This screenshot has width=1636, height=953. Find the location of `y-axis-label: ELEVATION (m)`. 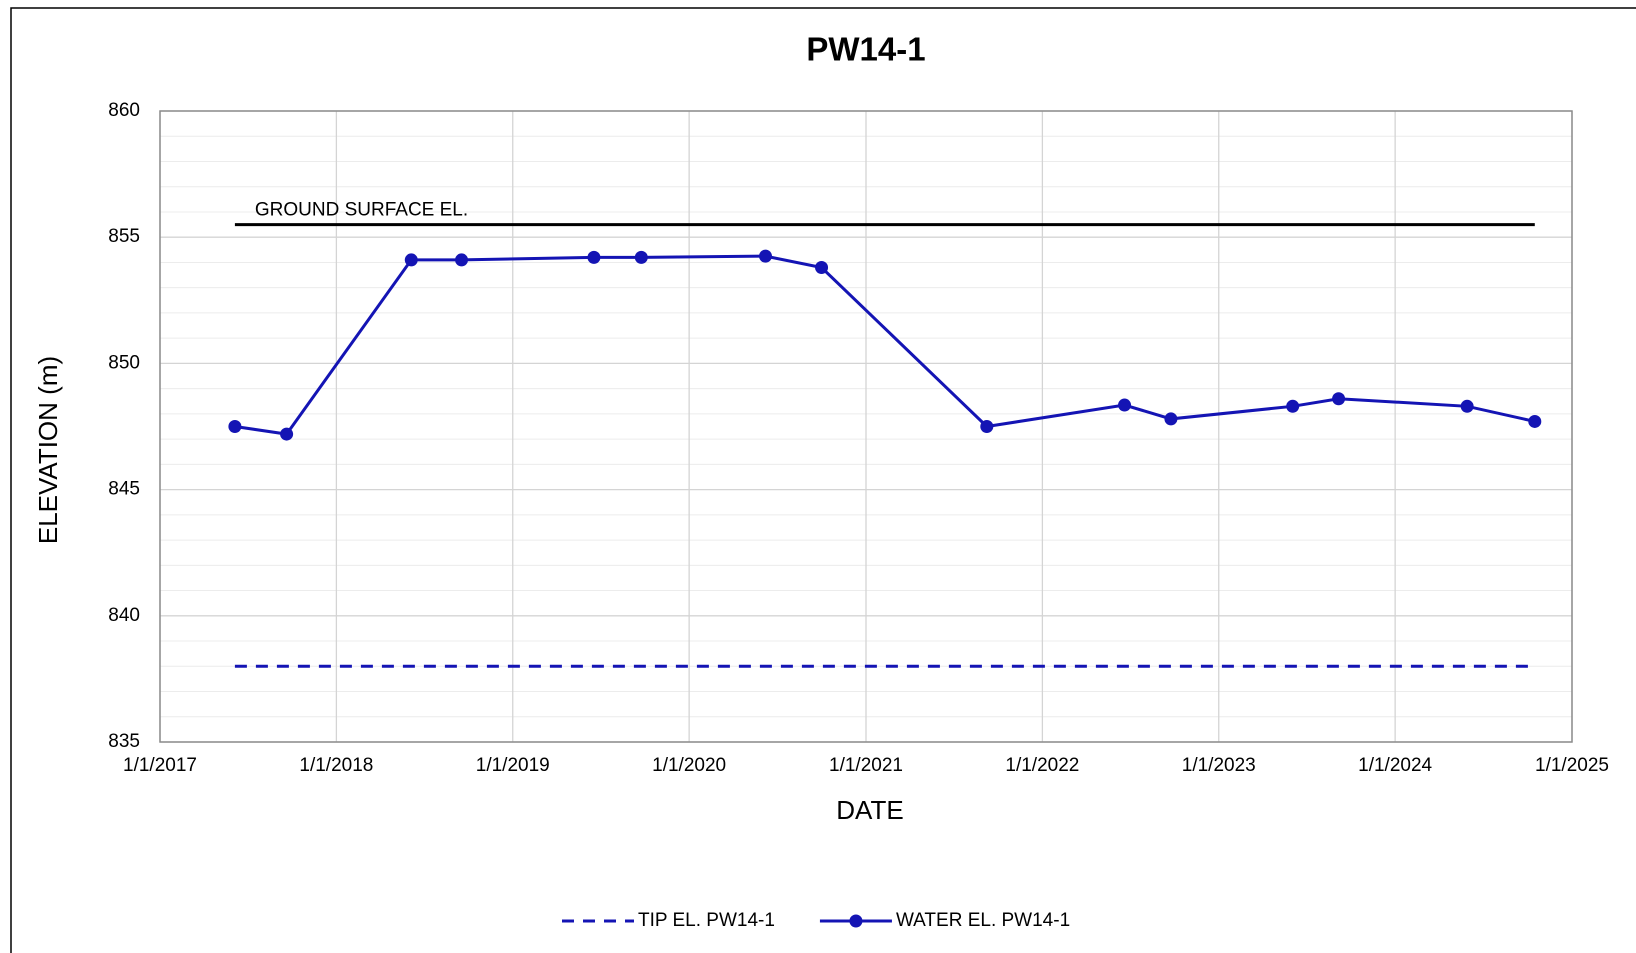

y-axis-label: ELEVATION (m) is located at coordinates (48, 450).